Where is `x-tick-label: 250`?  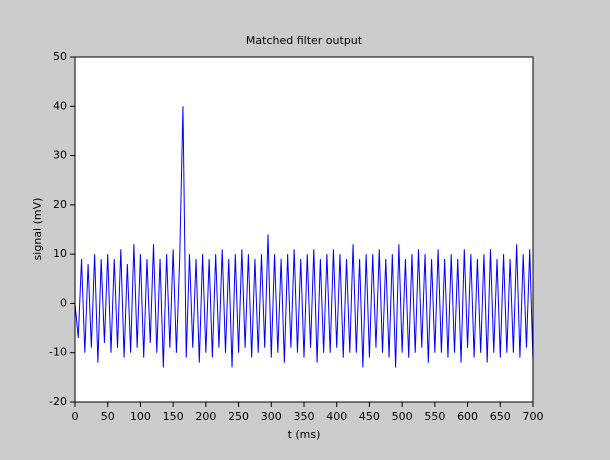 x-tick-label: 250 is located at coordinates (238, 416).